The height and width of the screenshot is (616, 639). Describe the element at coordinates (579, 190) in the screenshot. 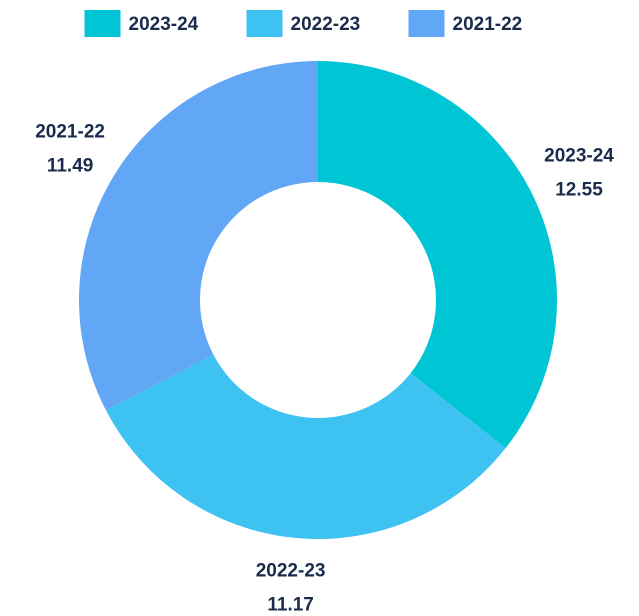

I see `slice-value-label: 12.55` at that location.